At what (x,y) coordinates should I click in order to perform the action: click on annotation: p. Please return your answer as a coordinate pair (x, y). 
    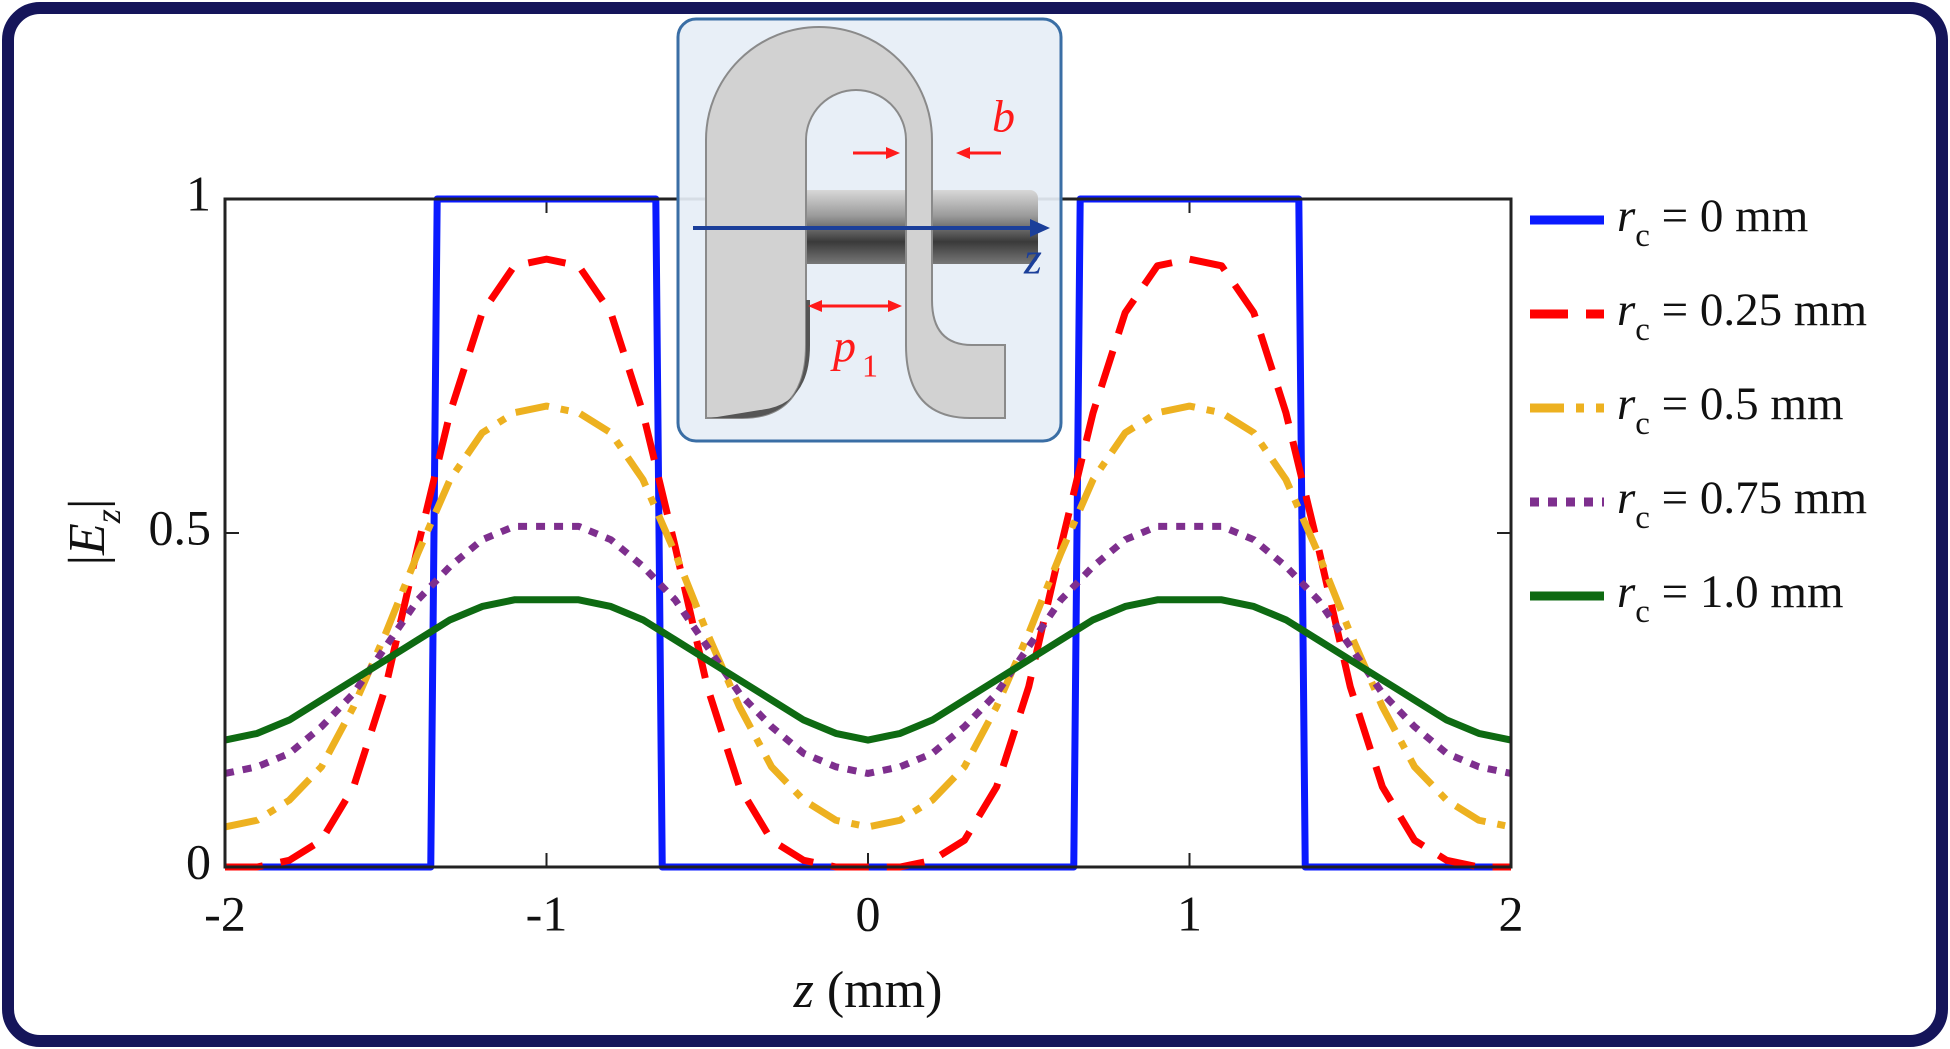
    Looking at the image, I should click on (843, 346).